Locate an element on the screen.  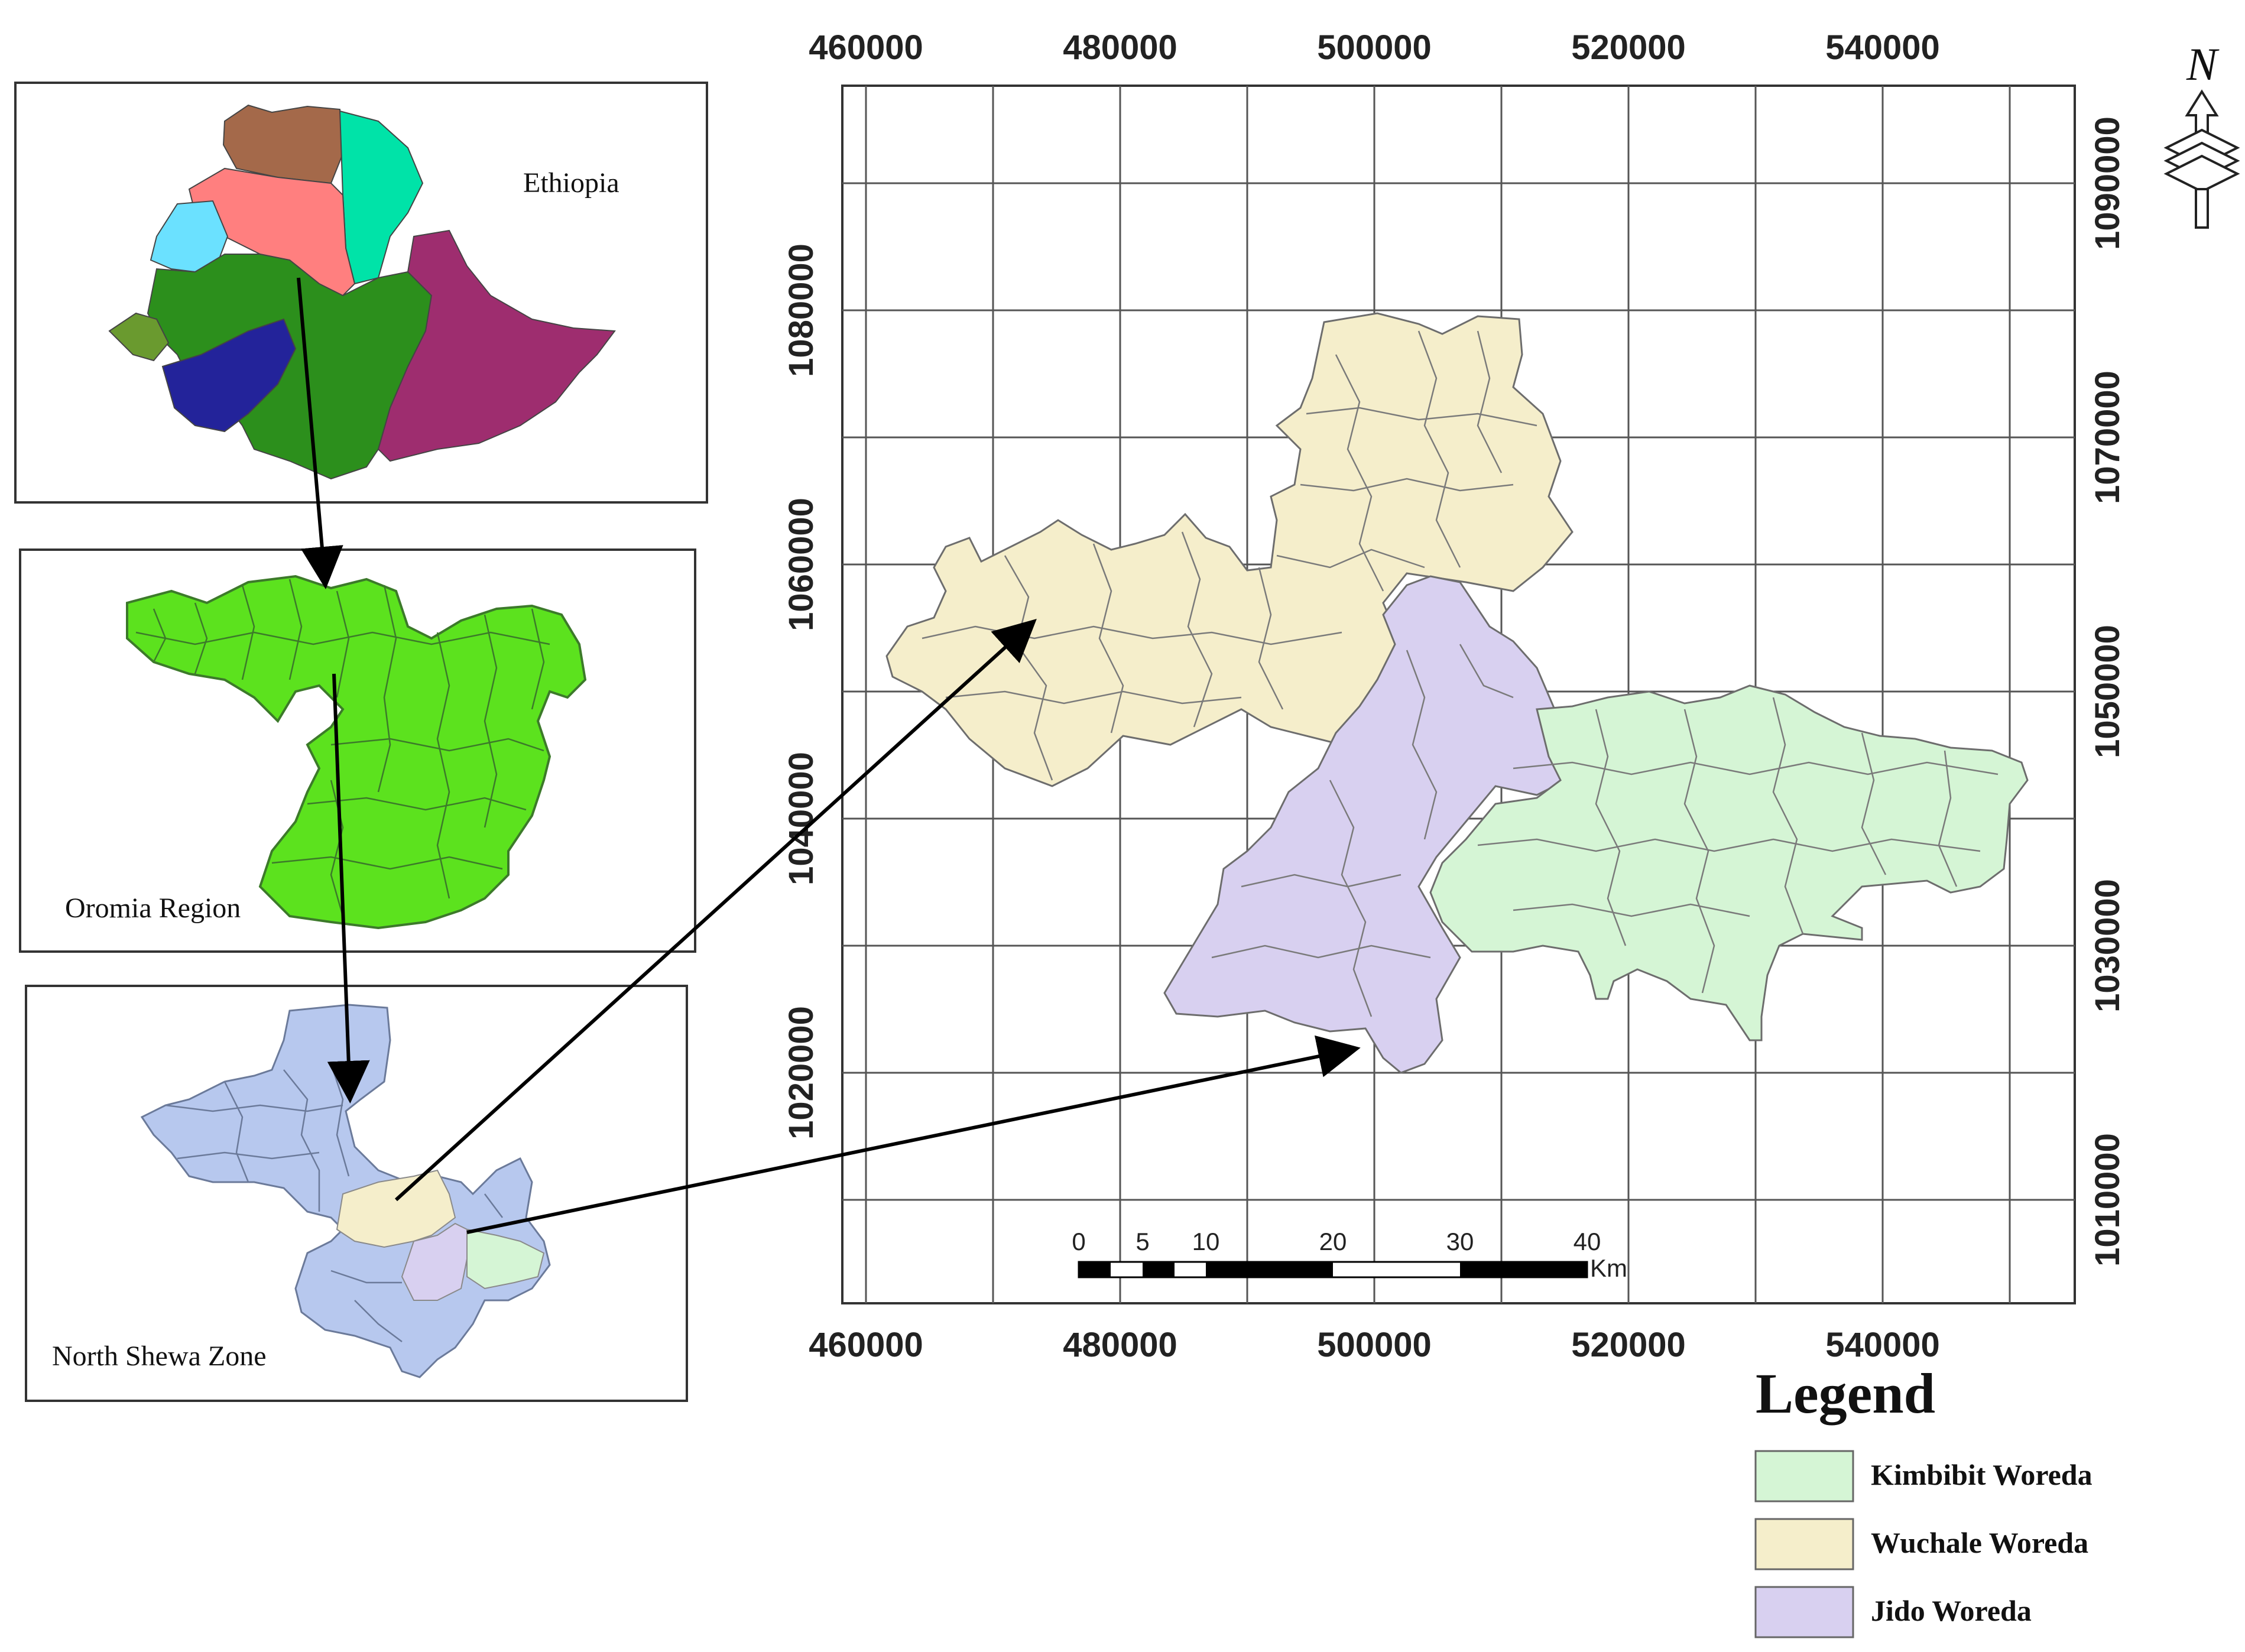
x-axis-top: 460000 480000 500000 520000 540000 is located at coordinates (1374, 47).